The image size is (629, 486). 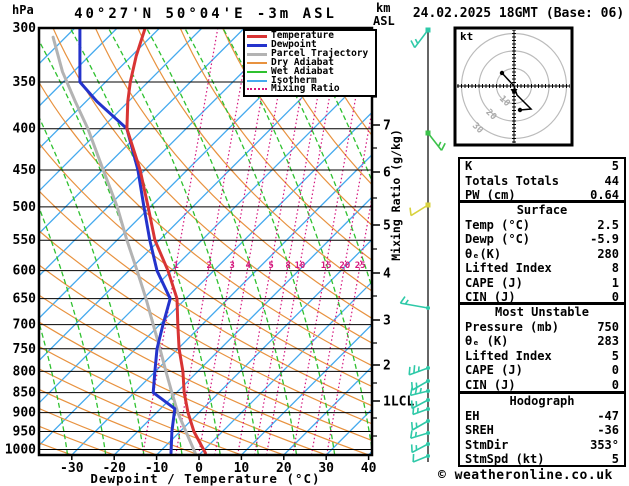 I want to click on legend-item: Parcel Trajectory, so click(x=310, y=53).